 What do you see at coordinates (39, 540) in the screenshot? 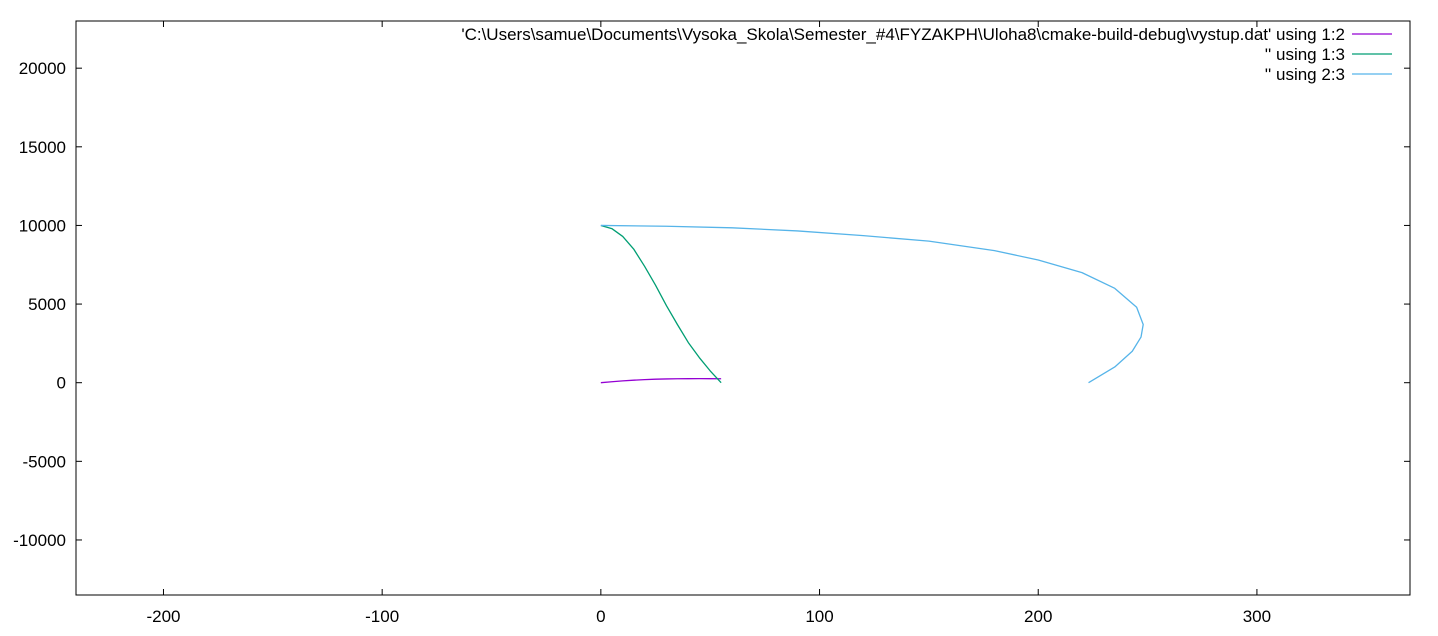
I see `y-tick-label: -10000` at bounding box center [39, 540].